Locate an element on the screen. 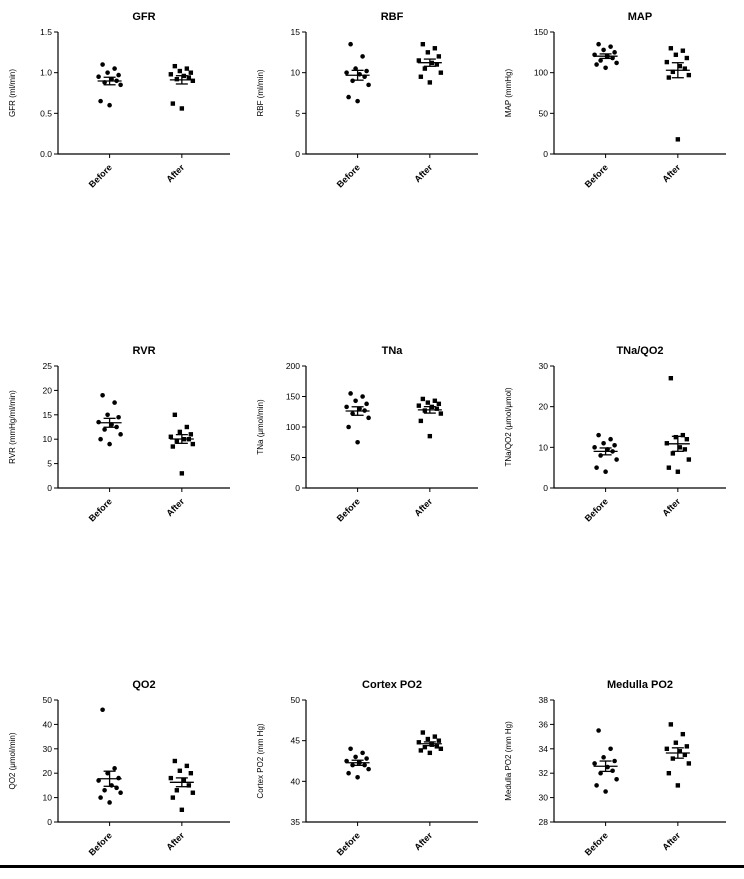 This screenshot has height=879, width=744. y-axis-label: QO2 (μmol/min) is located at coordinates (12, 760).